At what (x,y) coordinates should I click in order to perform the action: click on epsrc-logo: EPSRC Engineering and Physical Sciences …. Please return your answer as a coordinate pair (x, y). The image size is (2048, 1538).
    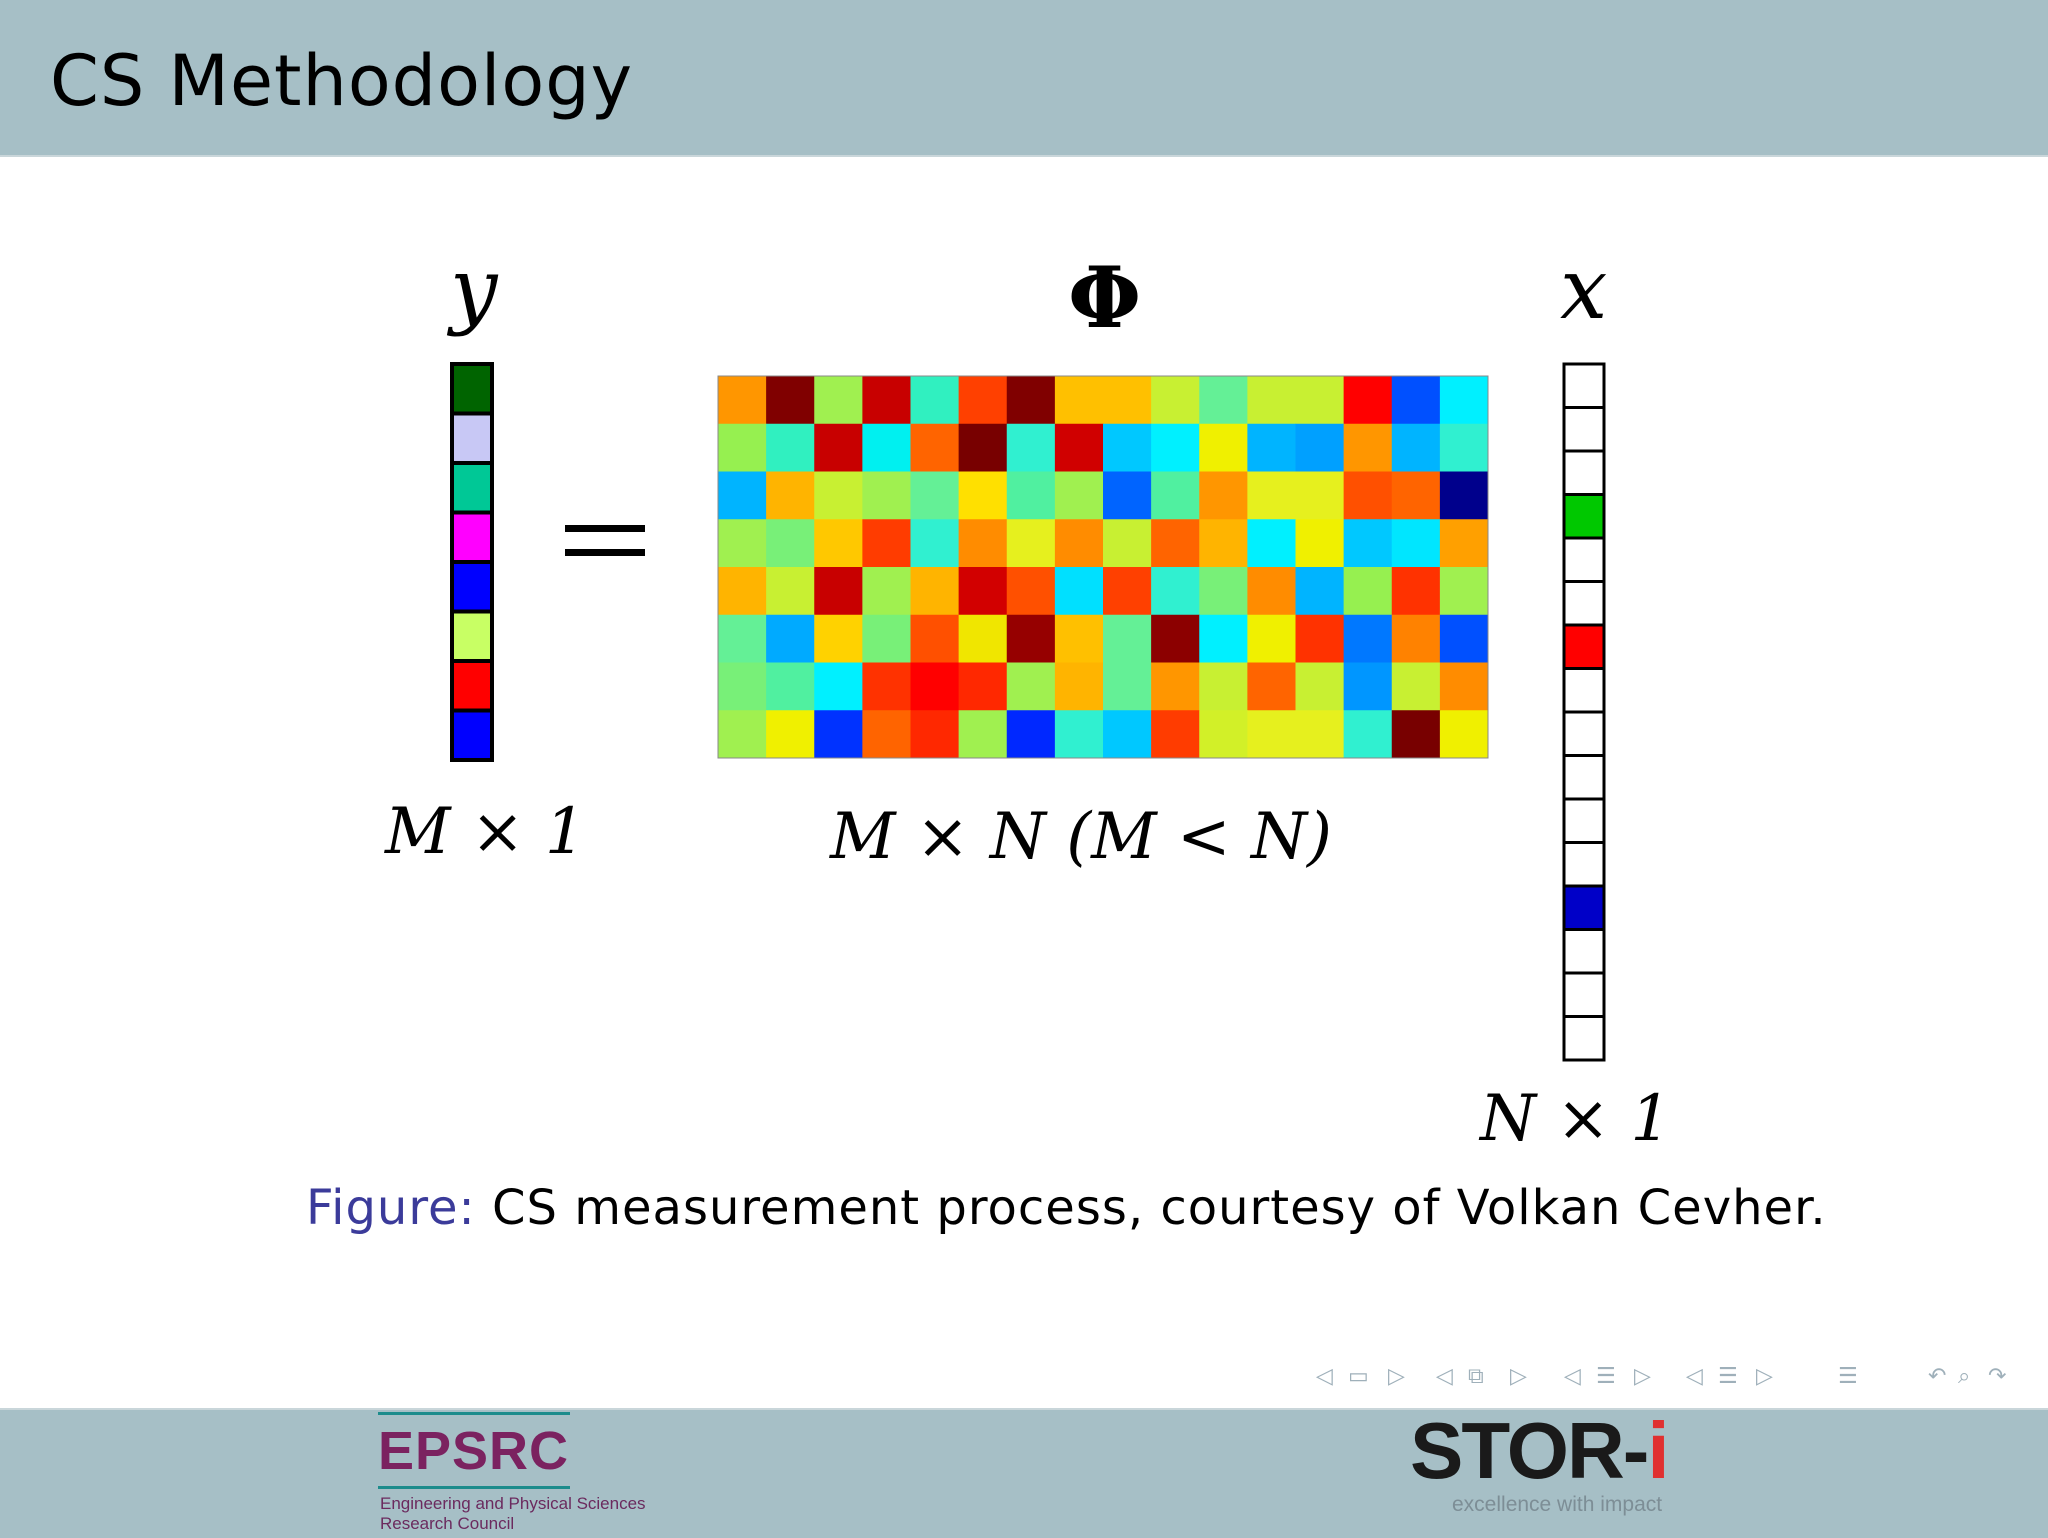
    Looking at the image, I should click on (528, 1472).